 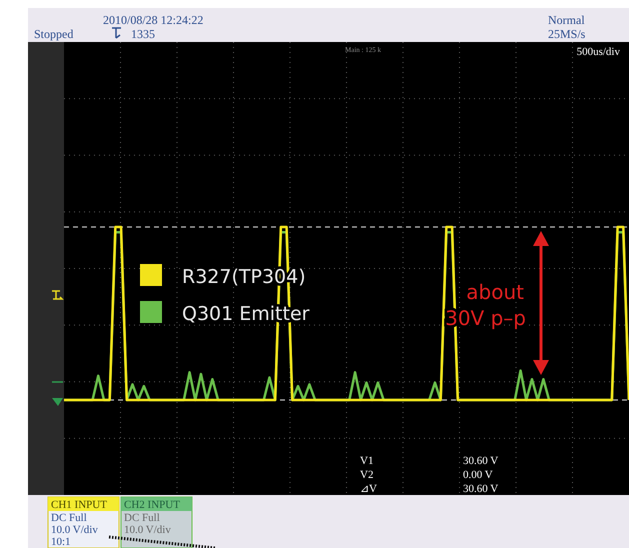 What do you see at coordinates (153, 20) in the screenshot?
I see `text: 2010/08/28 12:24:22` at bounding box center [153, 20].